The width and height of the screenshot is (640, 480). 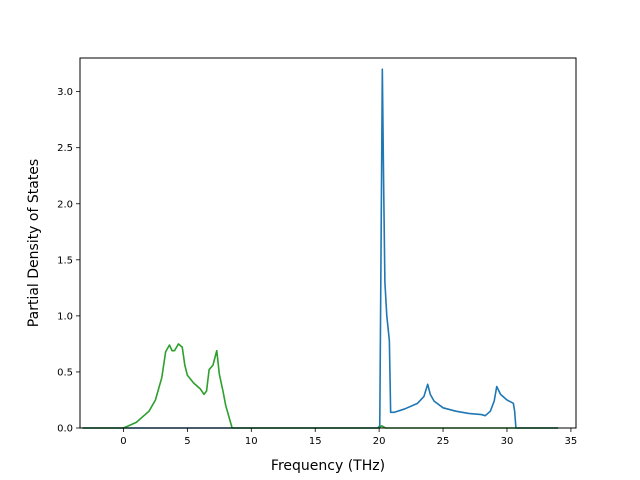 I want to click on y-axis: 0.0 0.5 1.0 1.5 2.0 2.5 3.0, so click(x=68, y=261).